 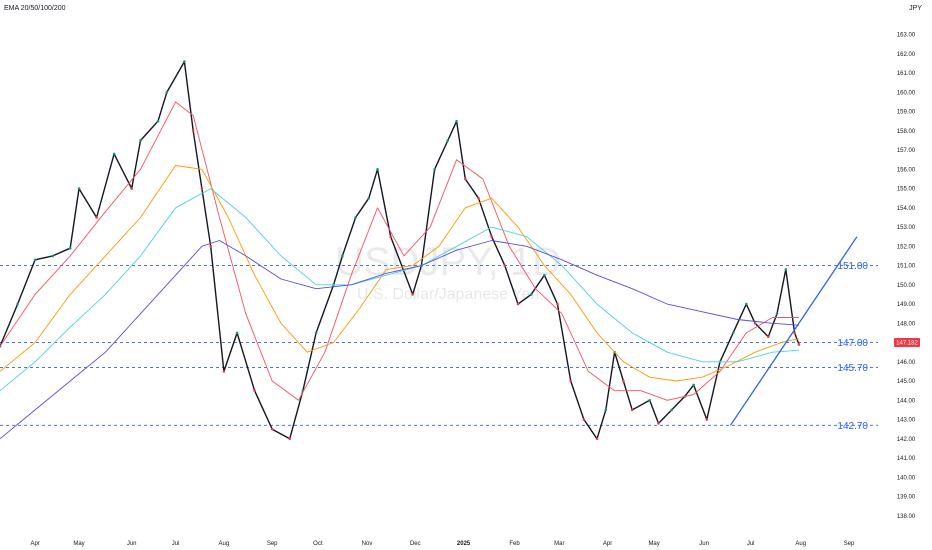 What do you see at coordinates (318, 544) in the screenshot?
I see `x-tick-label: Oct` at bounding box center [318, 544].